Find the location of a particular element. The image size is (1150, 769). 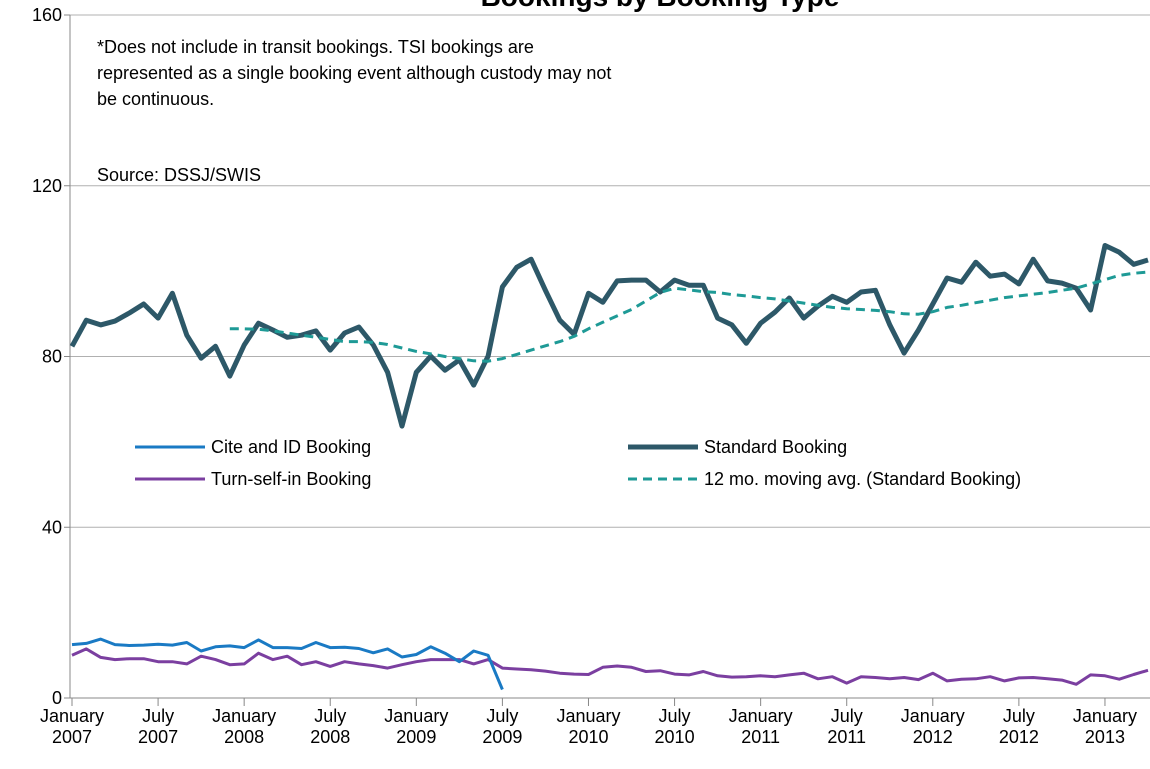

y-tick-label: 80 is located at coordinates (52, 357).